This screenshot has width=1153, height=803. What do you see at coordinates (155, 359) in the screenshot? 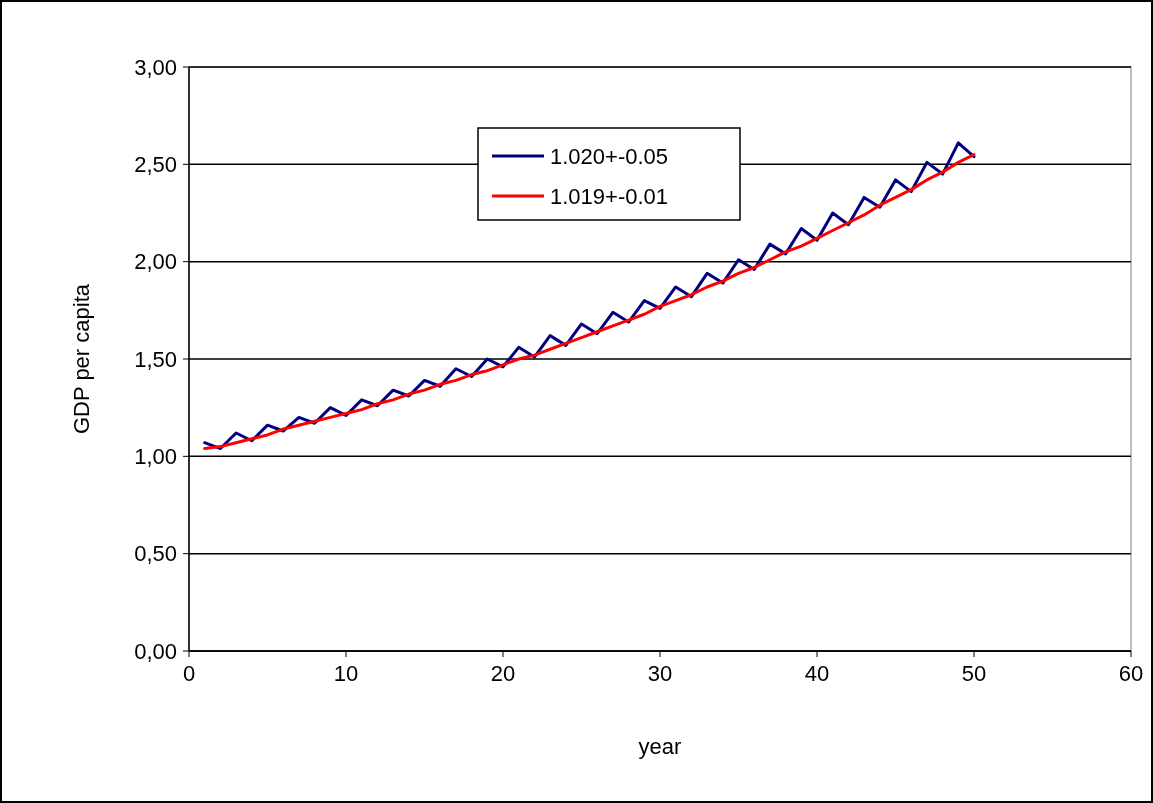
I see `y-tick-label: 1,50` at bounding box center [155, 359].